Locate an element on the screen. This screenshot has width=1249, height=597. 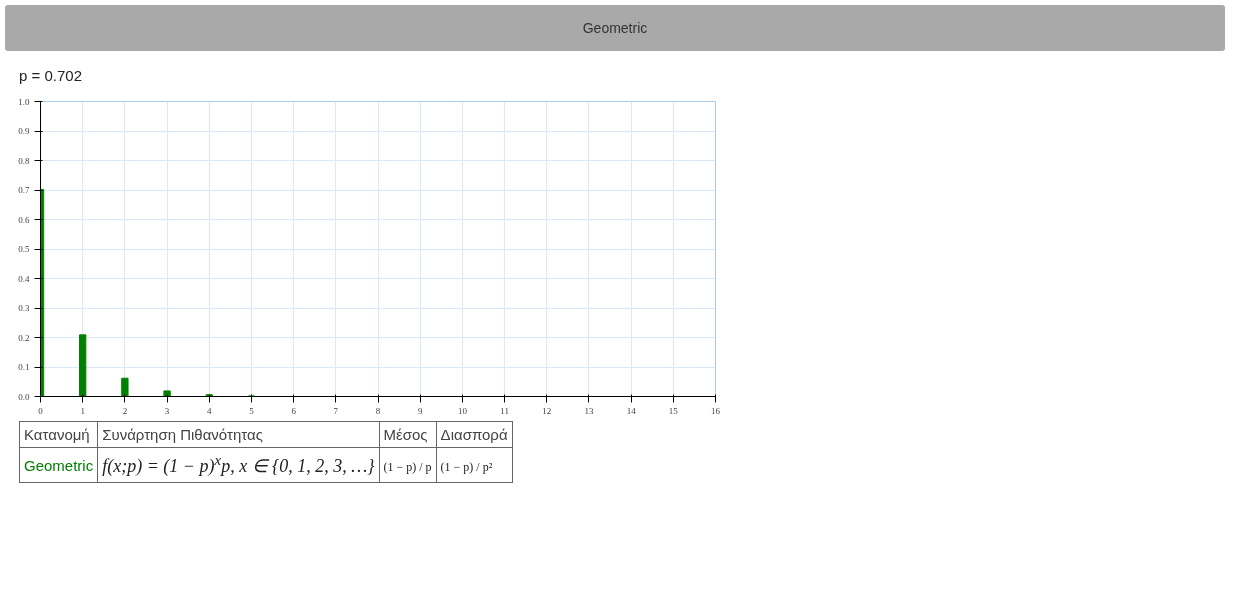
x-tick-label: 13 is located at coordinates (589, 410).